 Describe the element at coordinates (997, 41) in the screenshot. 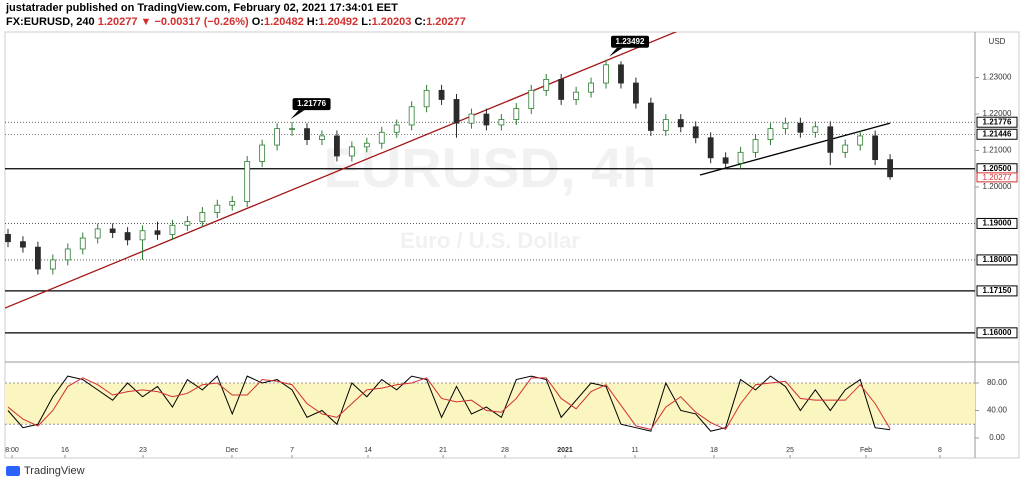

I see `currency-label: USD` at that location.